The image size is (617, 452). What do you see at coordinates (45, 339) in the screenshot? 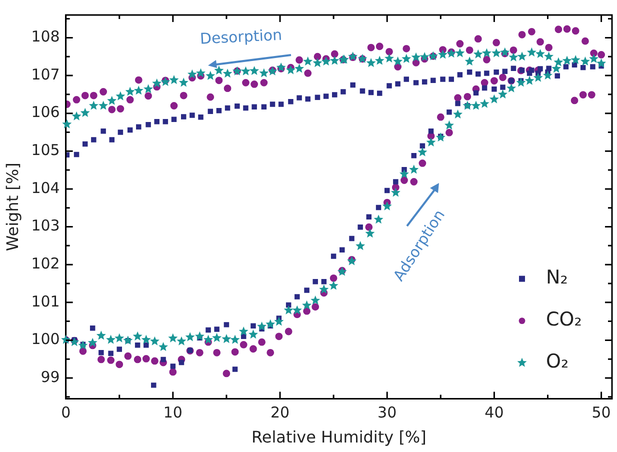
I see `y-tick-label: 100` at bounding box center [45, 339].